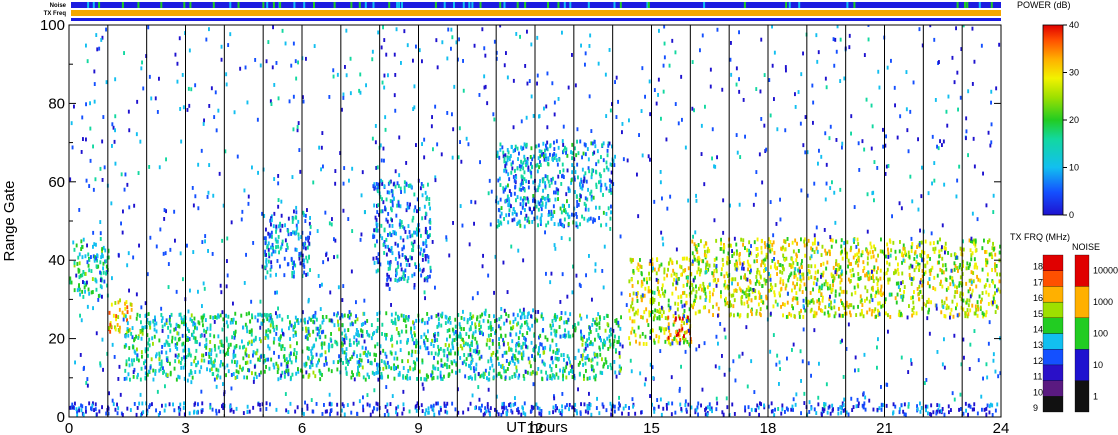  Describe the element at coordinates (435, 5) in the screenshot. I see `noise-band-mark` at that location.